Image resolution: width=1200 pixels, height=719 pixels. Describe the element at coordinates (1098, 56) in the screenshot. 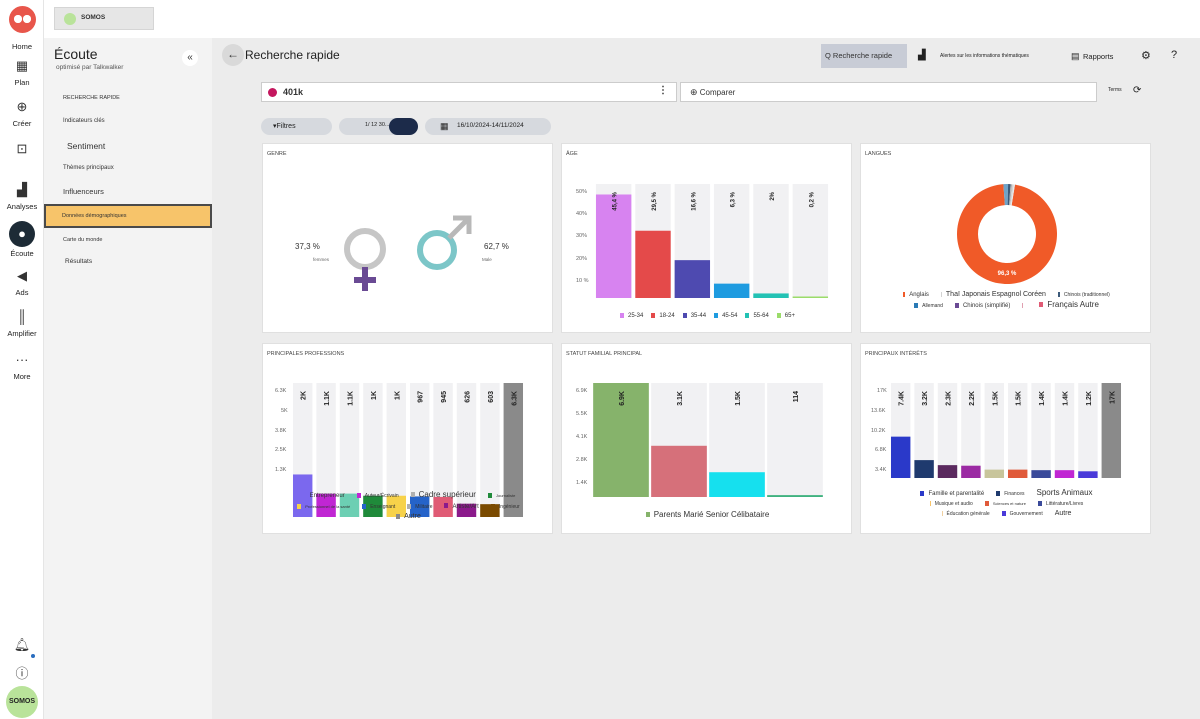

I see `reports-button: Rapports` at that location.